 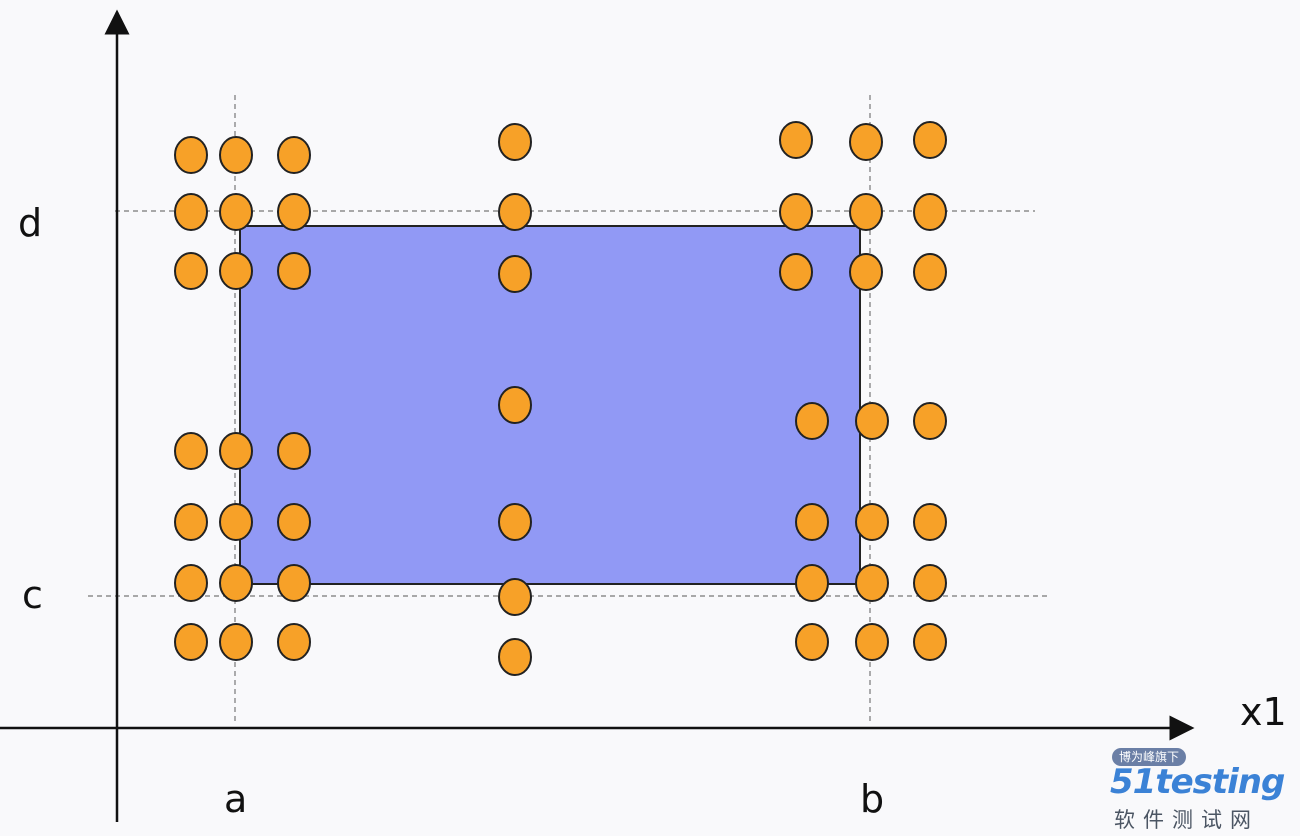 What do you see at coordinates (235, 799) in the screenshot?
I see `label-a: a` at bounding box center [235, 799].